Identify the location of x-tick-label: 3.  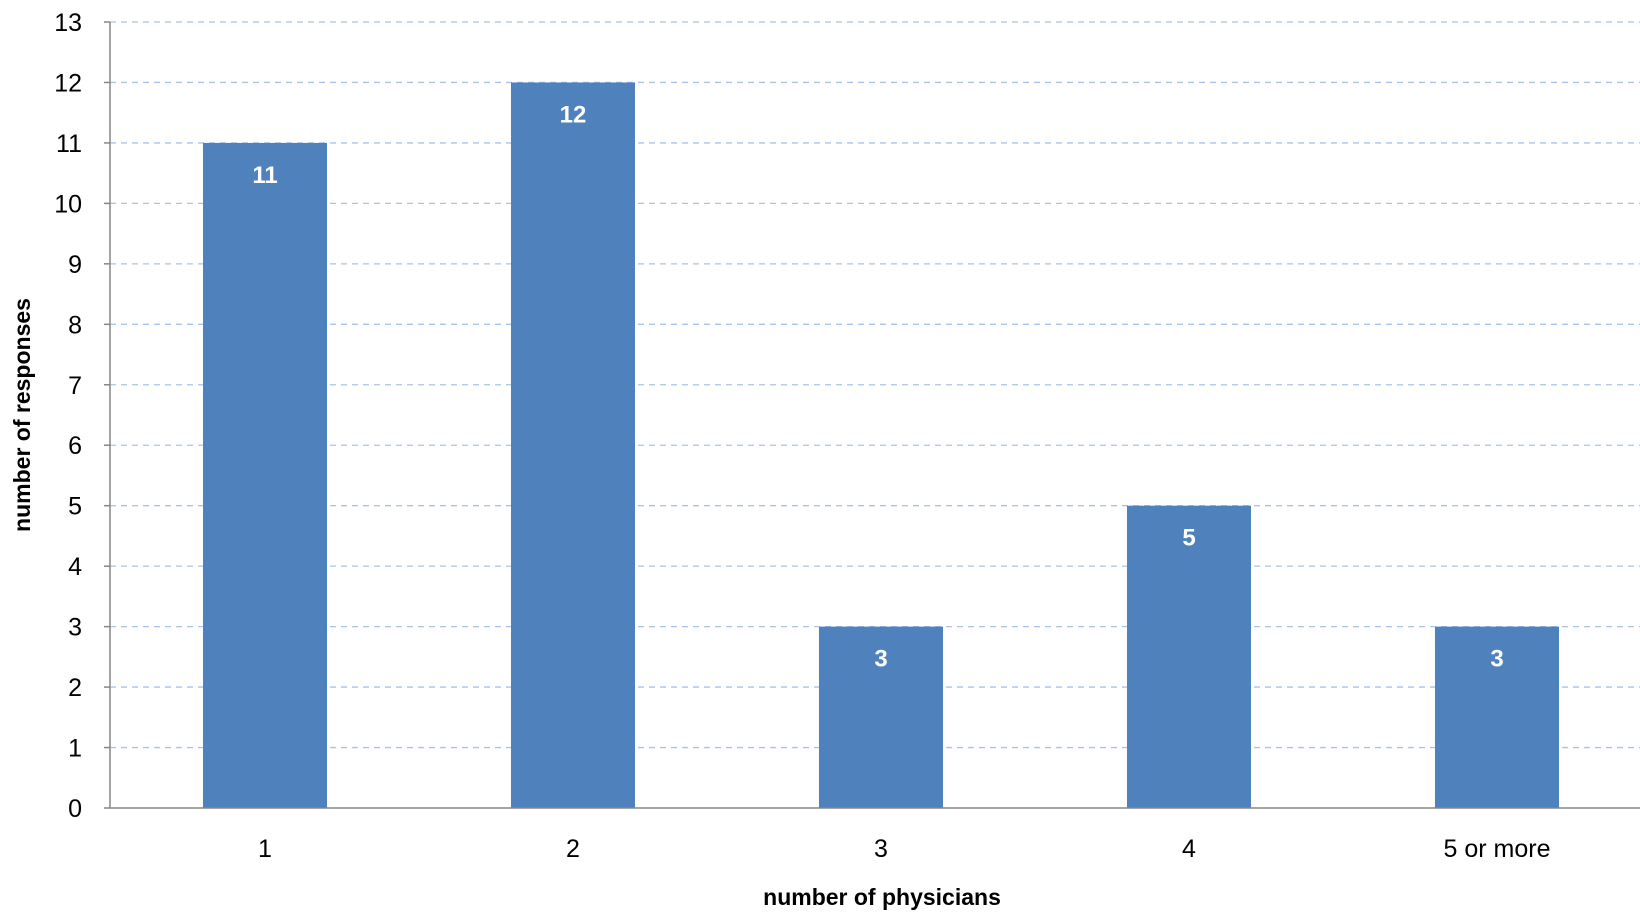
(881, 849).